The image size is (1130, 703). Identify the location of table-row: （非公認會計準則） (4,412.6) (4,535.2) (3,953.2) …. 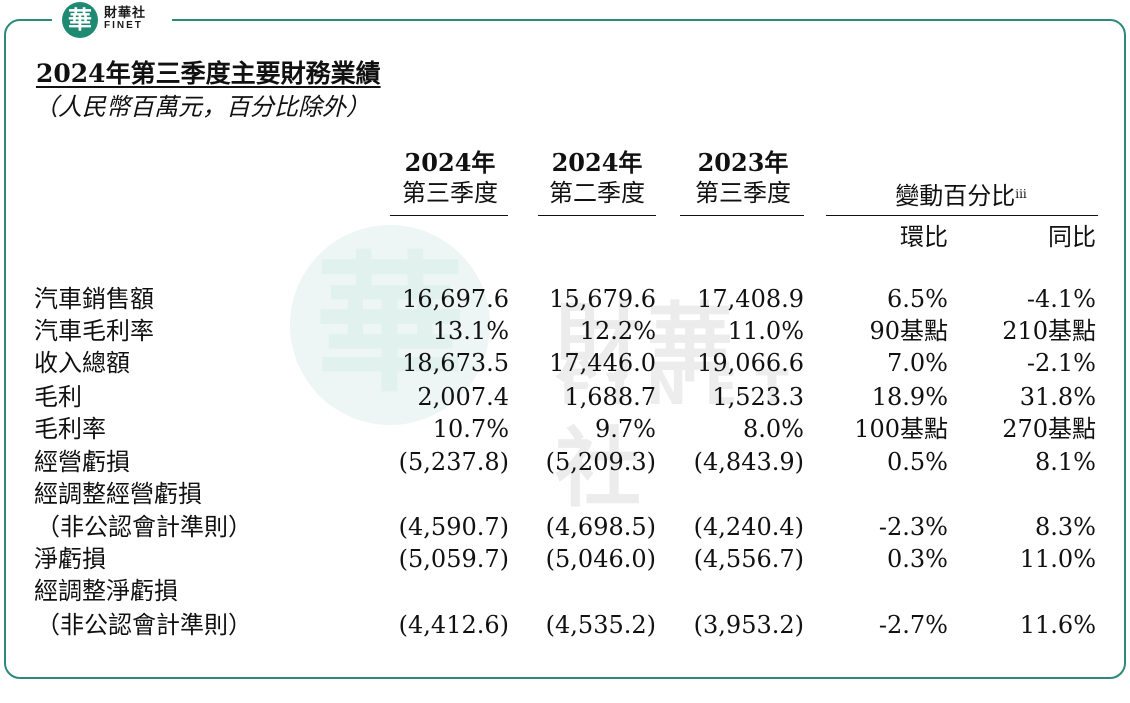
(565, 625).